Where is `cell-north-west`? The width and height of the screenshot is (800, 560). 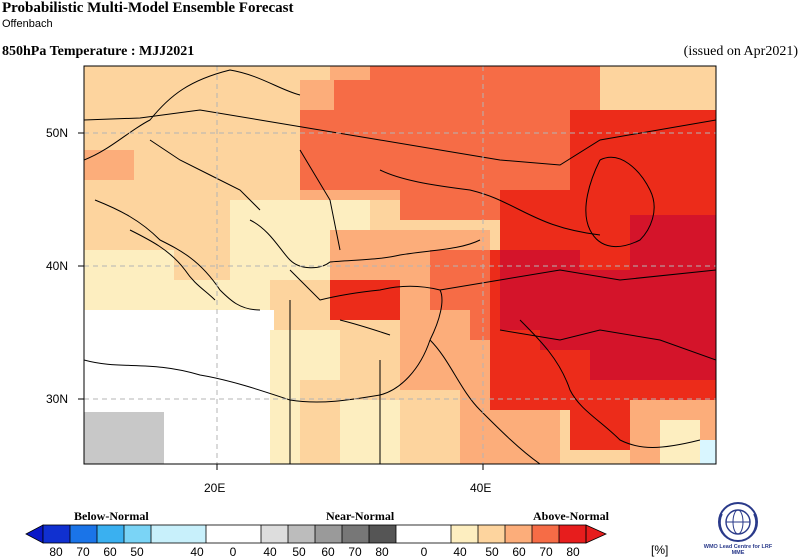
cell-north-west is located at coordinates (209, 91).